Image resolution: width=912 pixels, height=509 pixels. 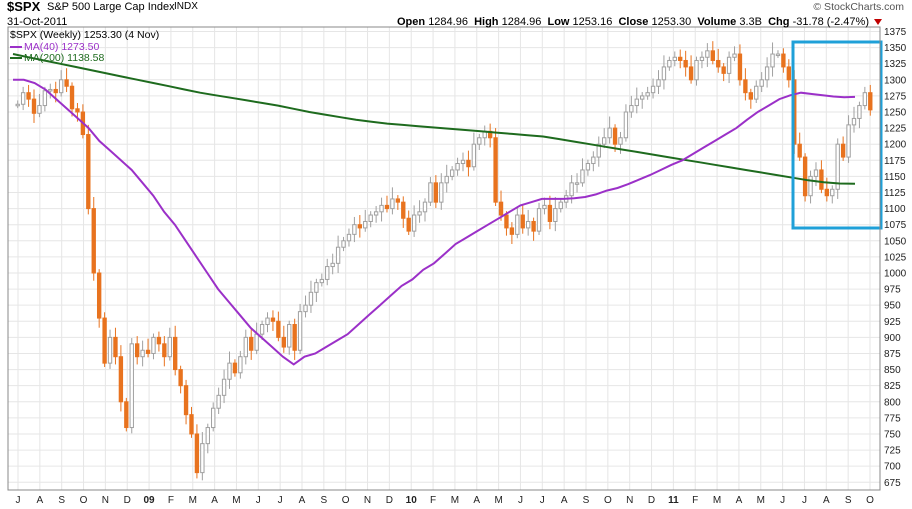 I want to click on y-tick-label: 950, so click(x=892, y=306).